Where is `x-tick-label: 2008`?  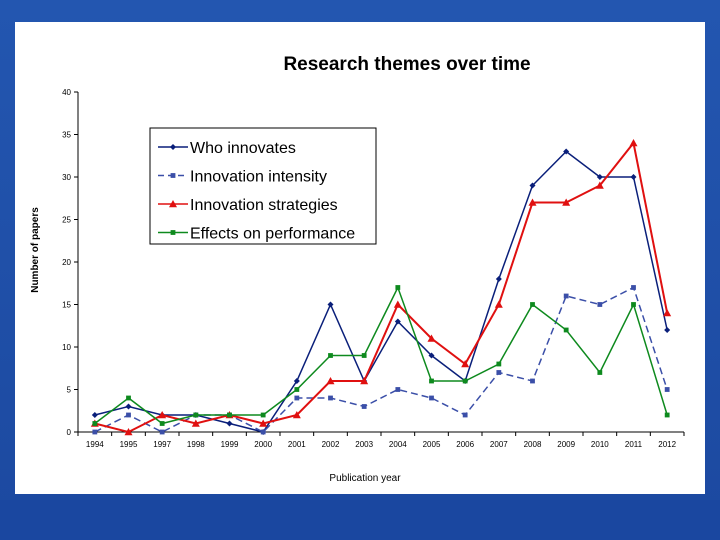
x-tick-label: 2008 is located at coordinates (533, 444).